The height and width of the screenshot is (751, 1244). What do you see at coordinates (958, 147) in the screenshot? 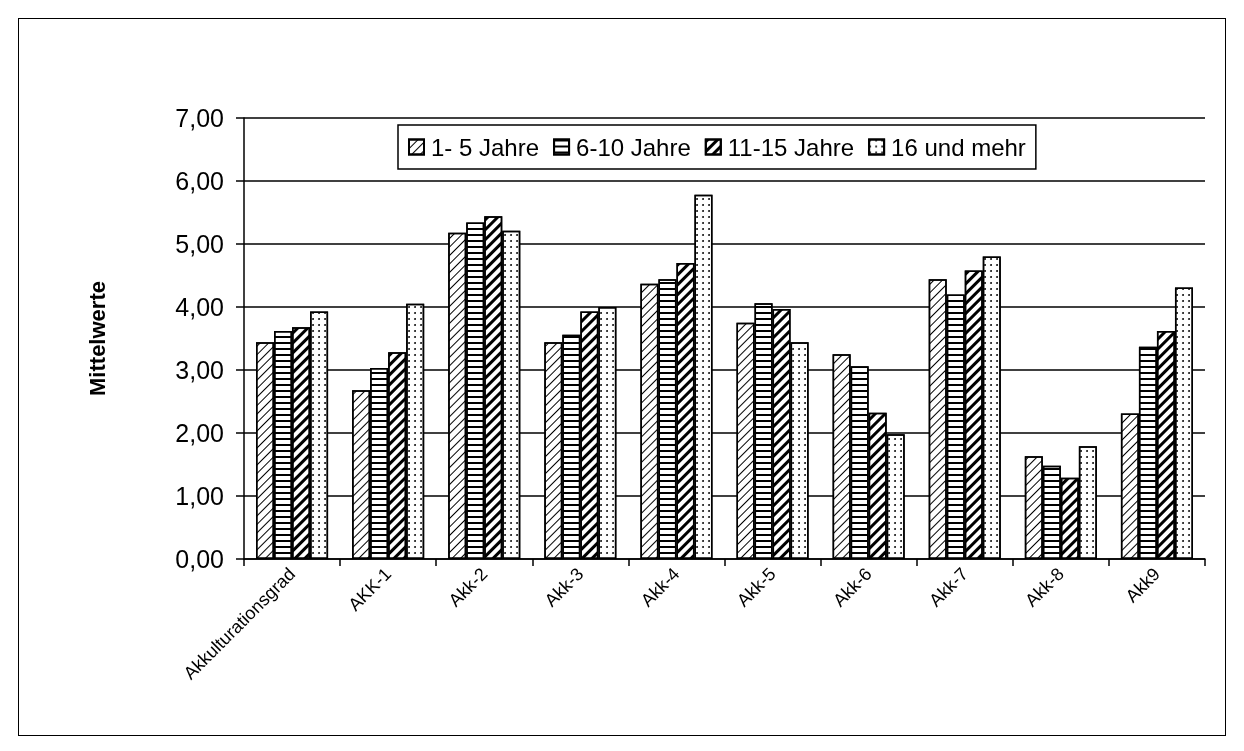
I see `legend-label: 16 und mehr` at bounding box center [958, 147].